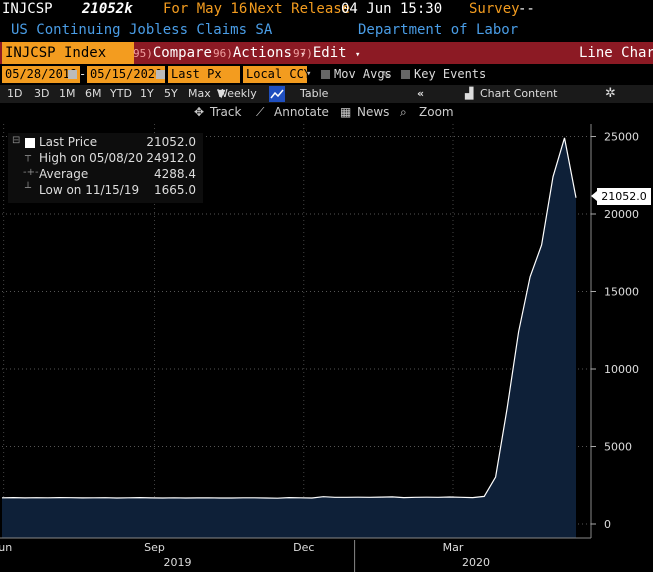 This screenshot has width=653, height=572. I want to click on range-max: Max, so click(199, 93).